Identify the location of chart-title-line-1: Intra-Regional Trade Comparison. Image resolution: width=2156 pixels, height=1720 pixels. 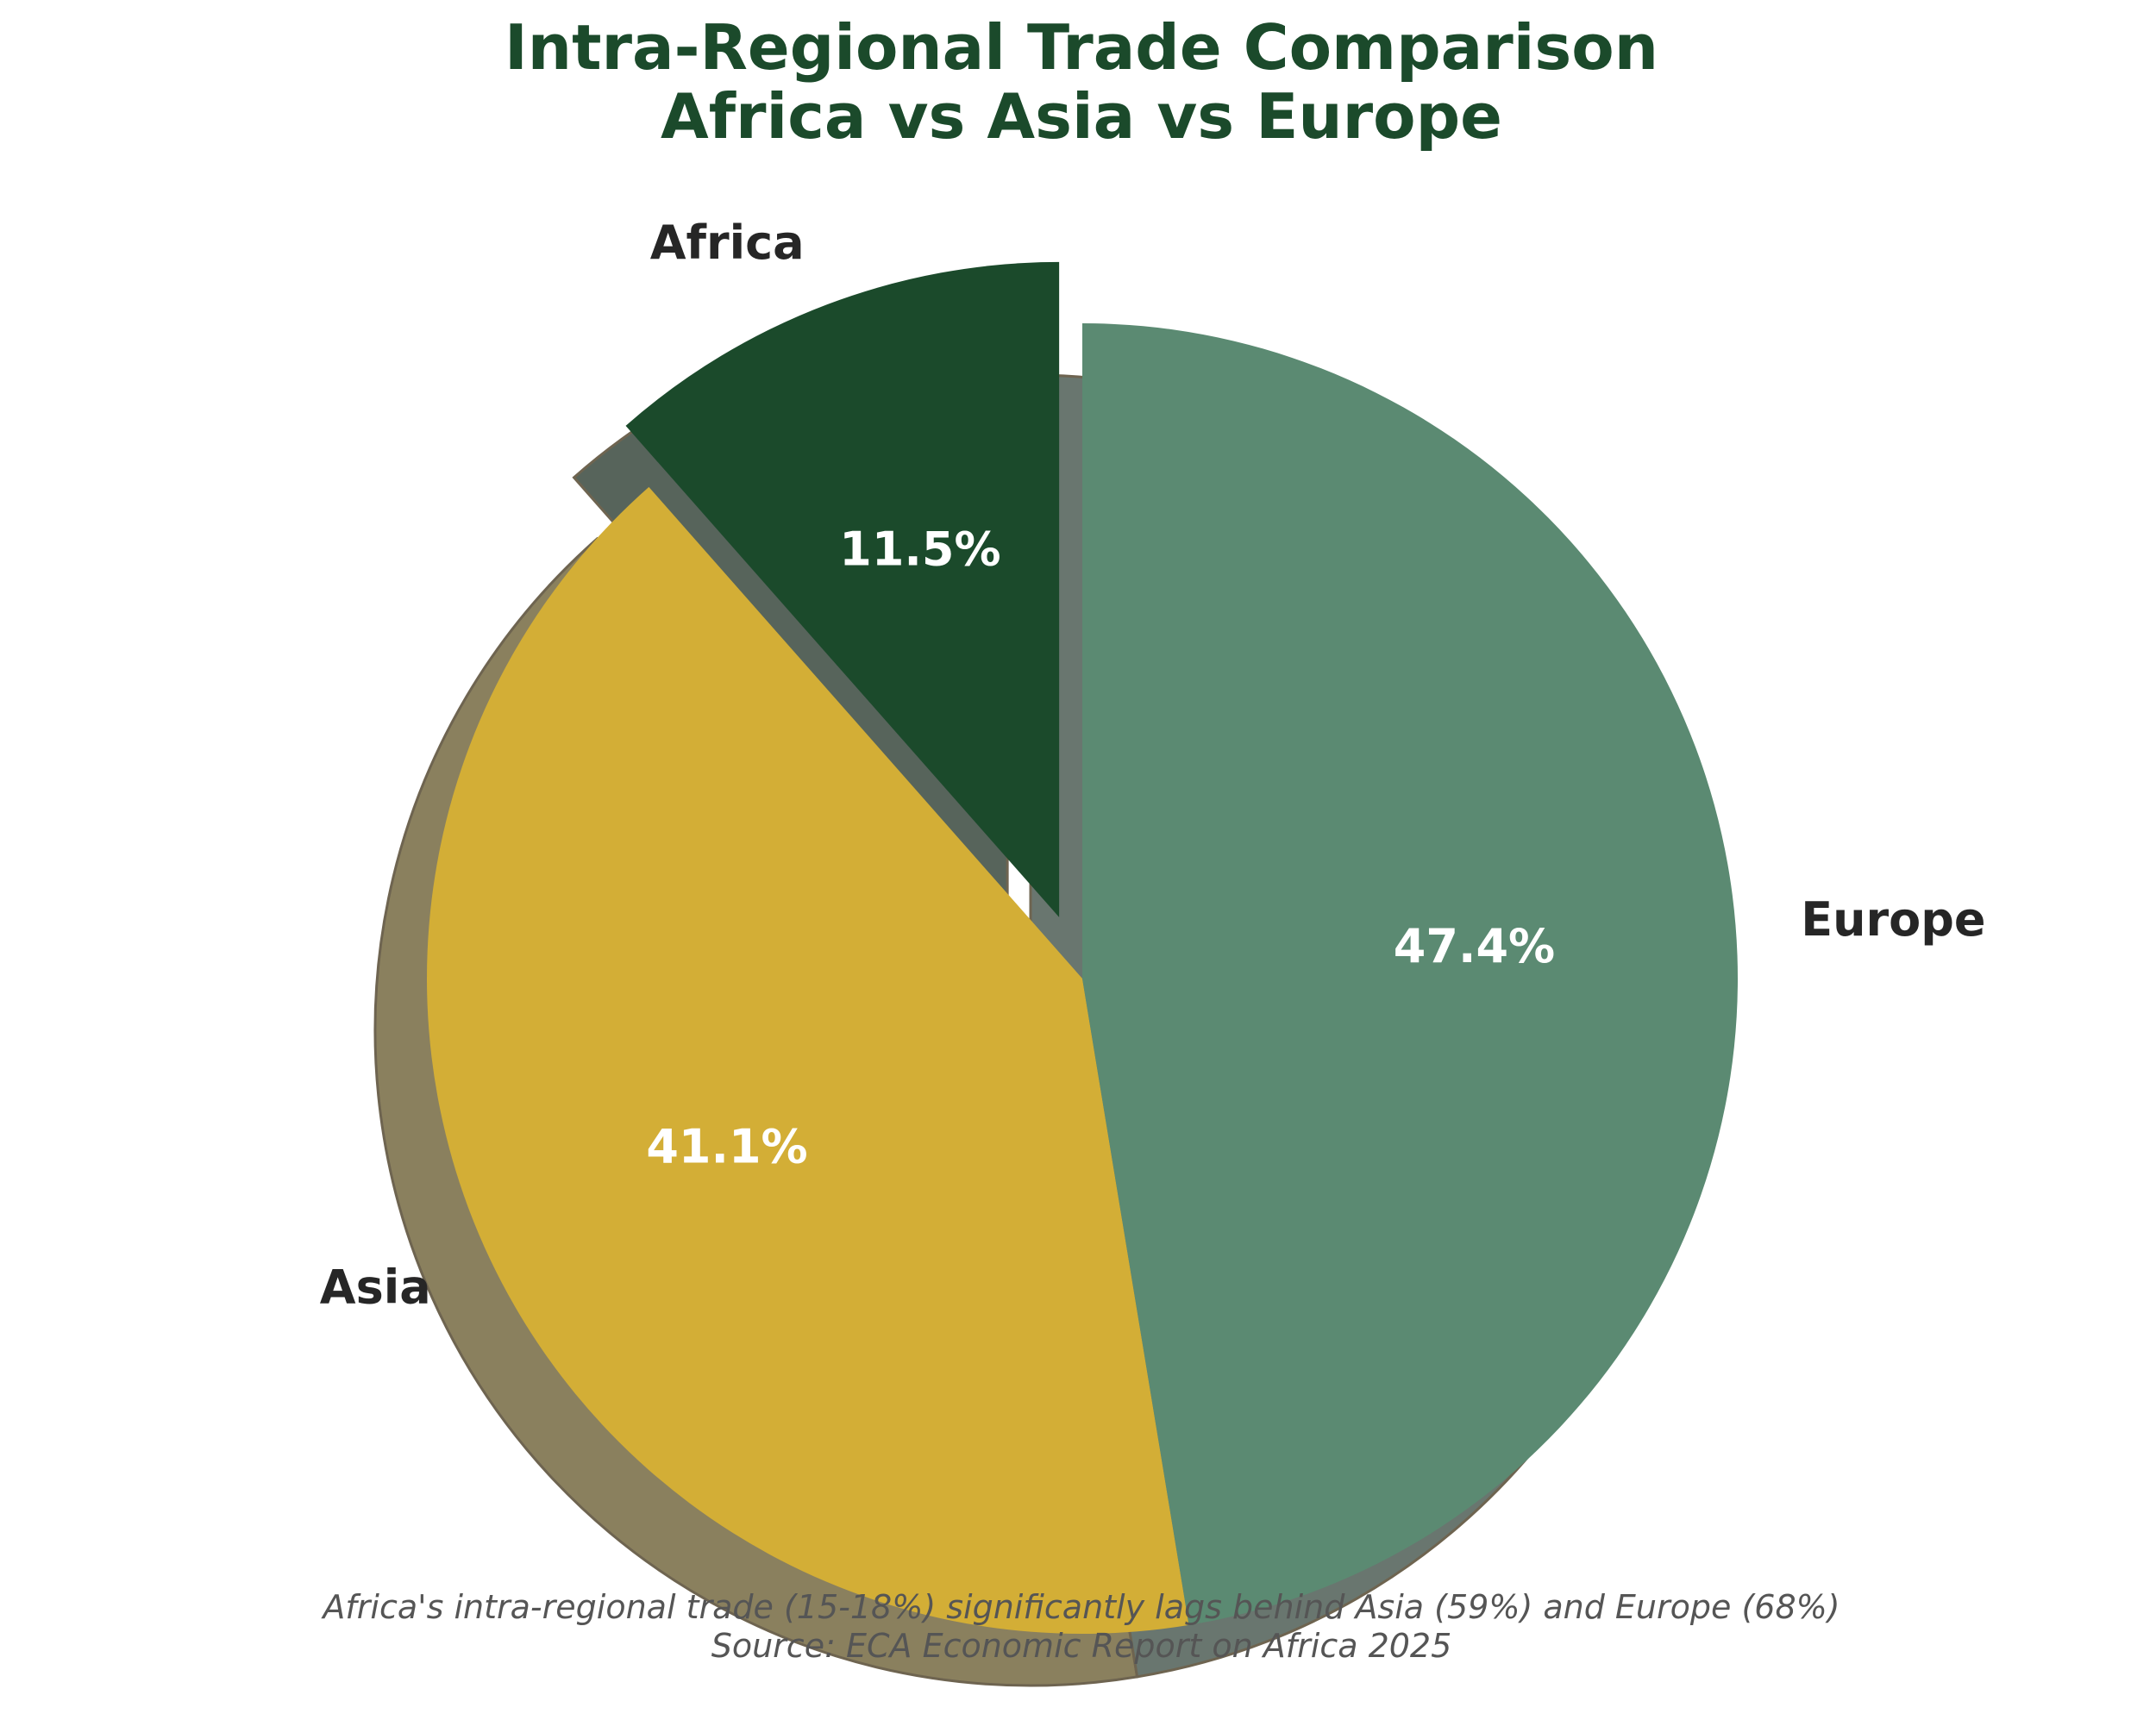
(1081, 47).